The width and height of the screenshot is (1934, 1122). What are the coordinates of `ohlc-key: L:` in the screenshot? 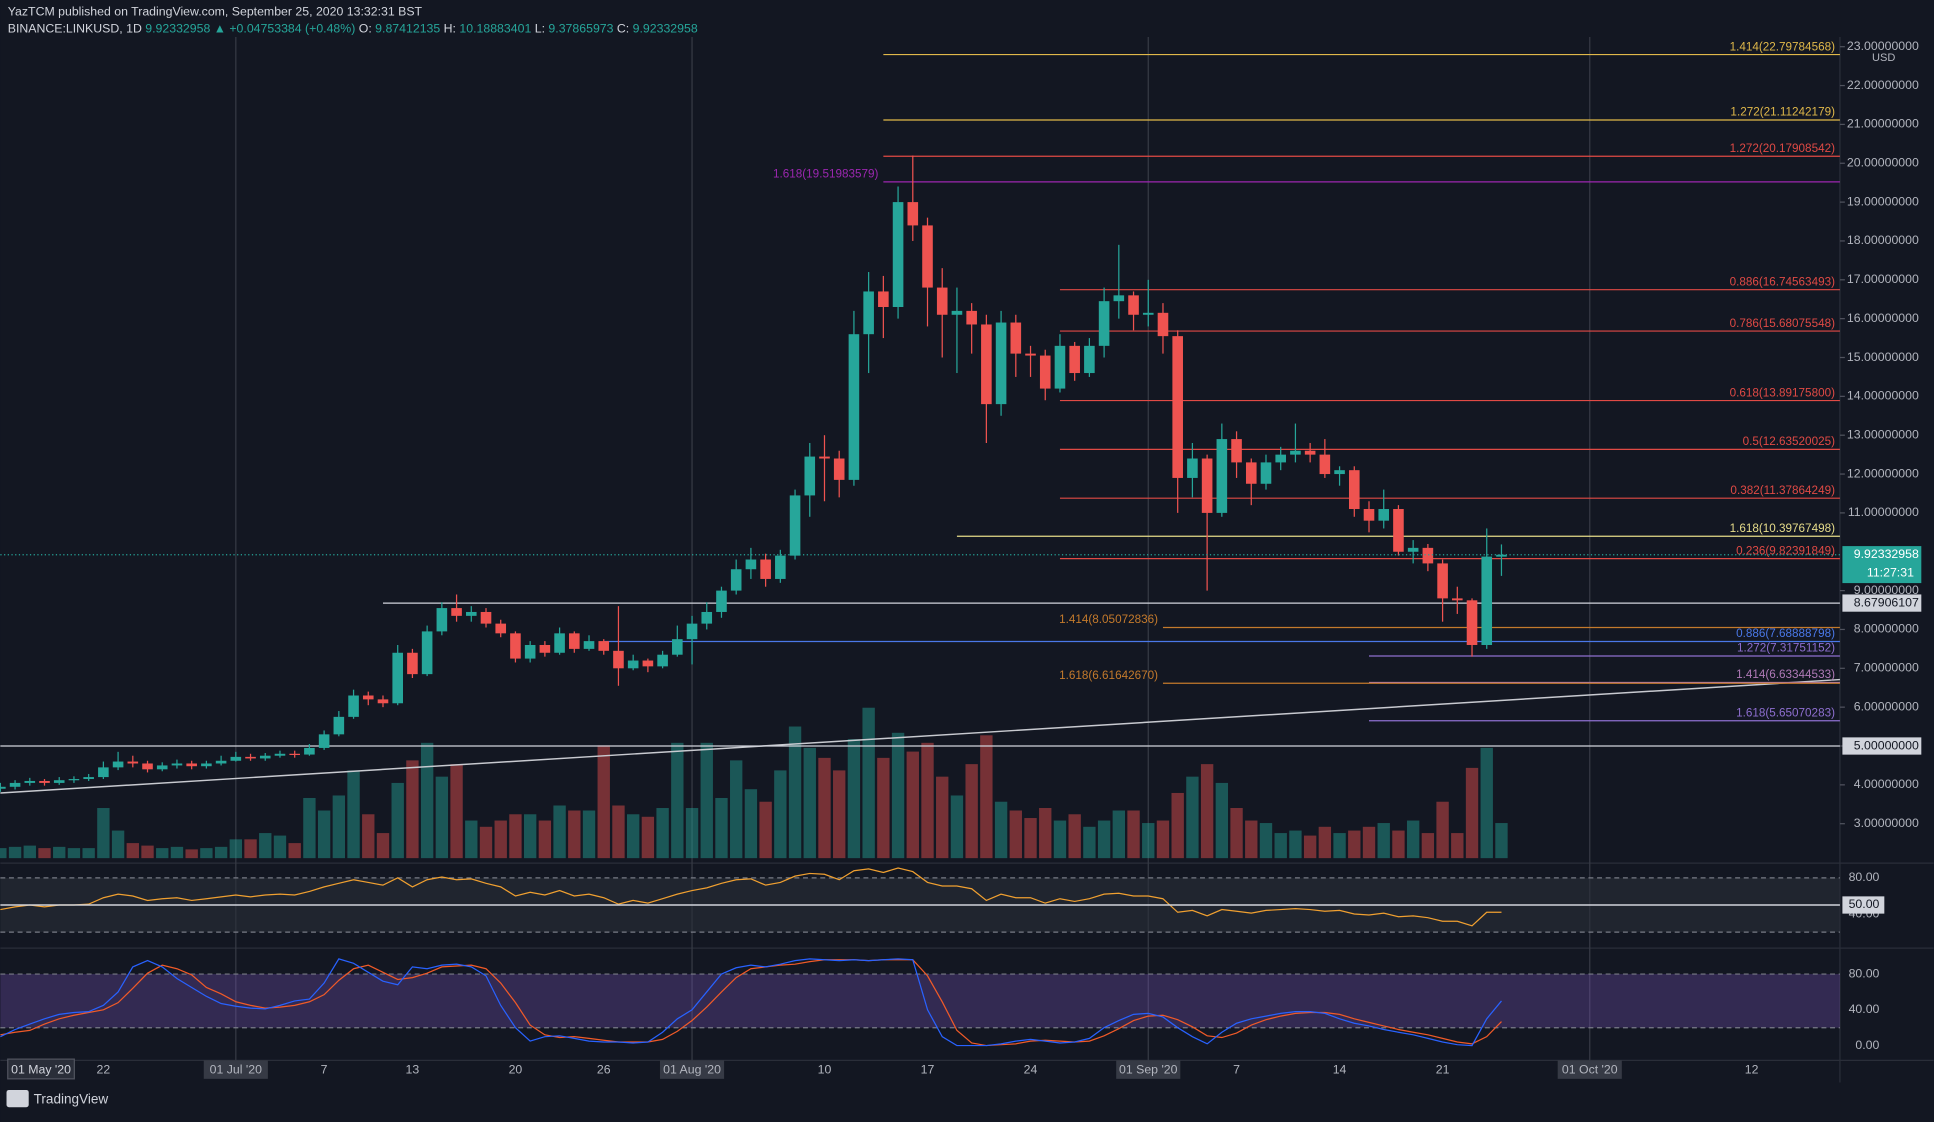 It's located at (540, 29).